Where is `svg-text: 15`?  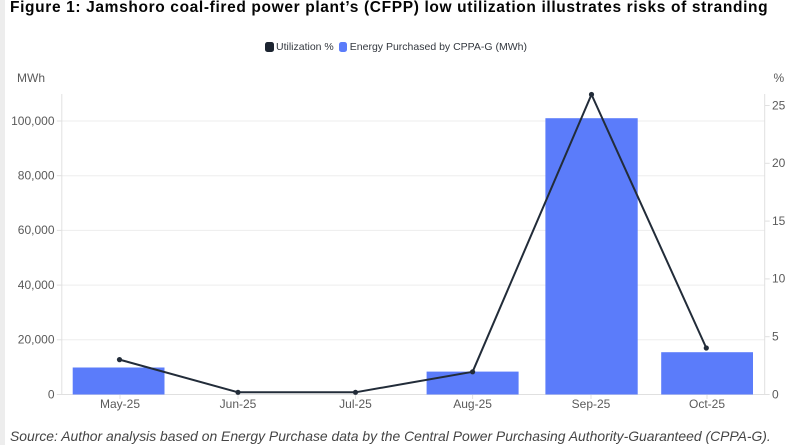
svg-text: 15 is located at coordinates (779, 221).